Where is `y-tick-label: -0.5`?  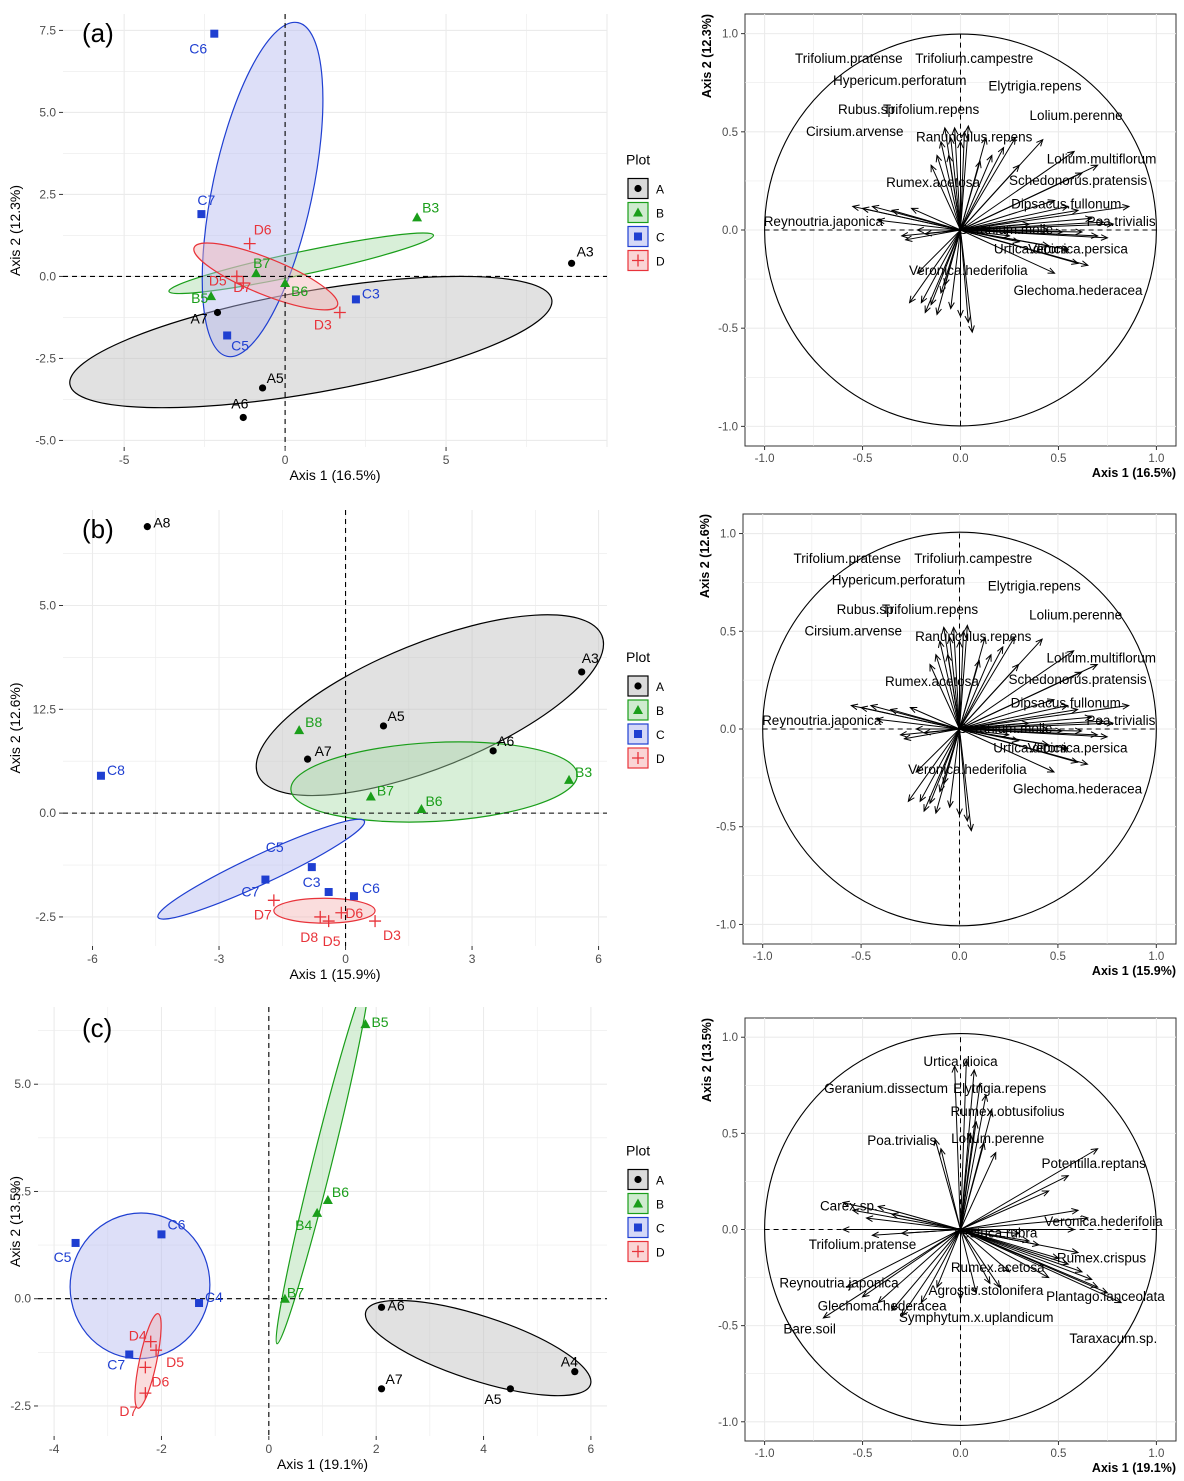
y-tick-label: -0.5 is located at coordinates (726, 828).